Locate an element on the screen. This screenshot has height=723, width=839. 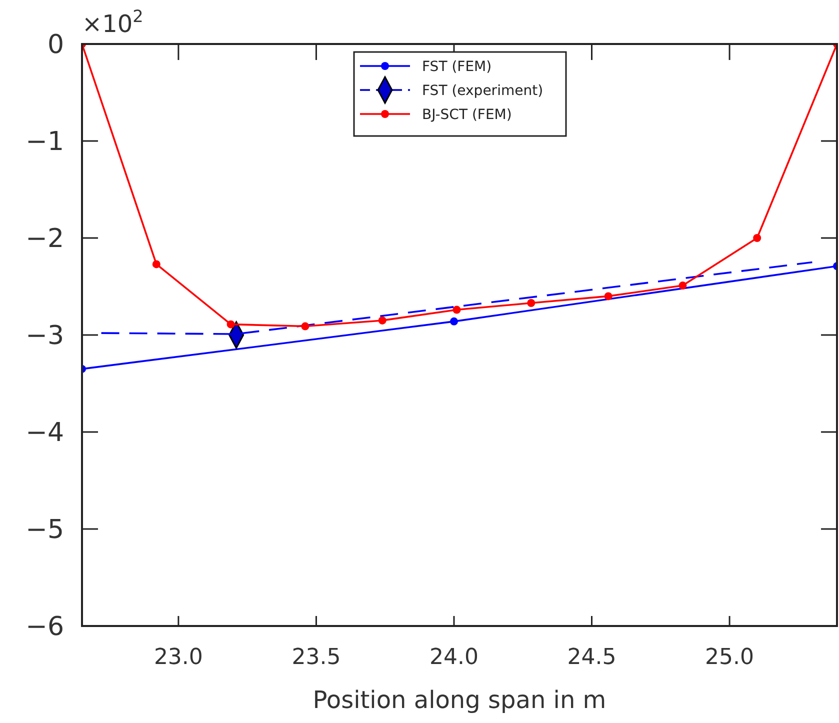
y-tick-label: 0 is located at coordinates (55, 45).